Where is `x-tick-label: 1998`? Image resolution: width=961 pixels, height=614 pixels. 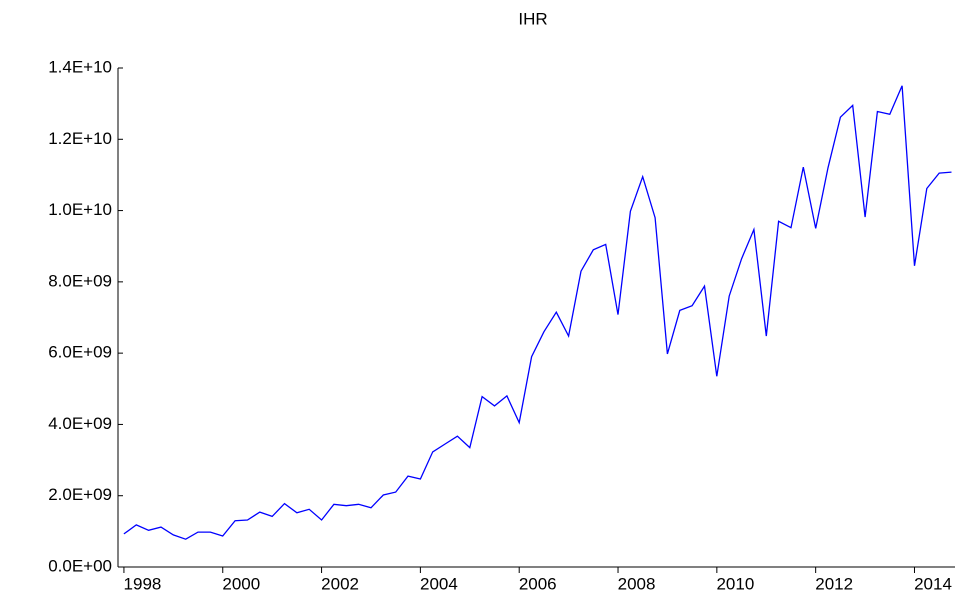 x-tick-label: 1998 is located at coordinates (143, 583).